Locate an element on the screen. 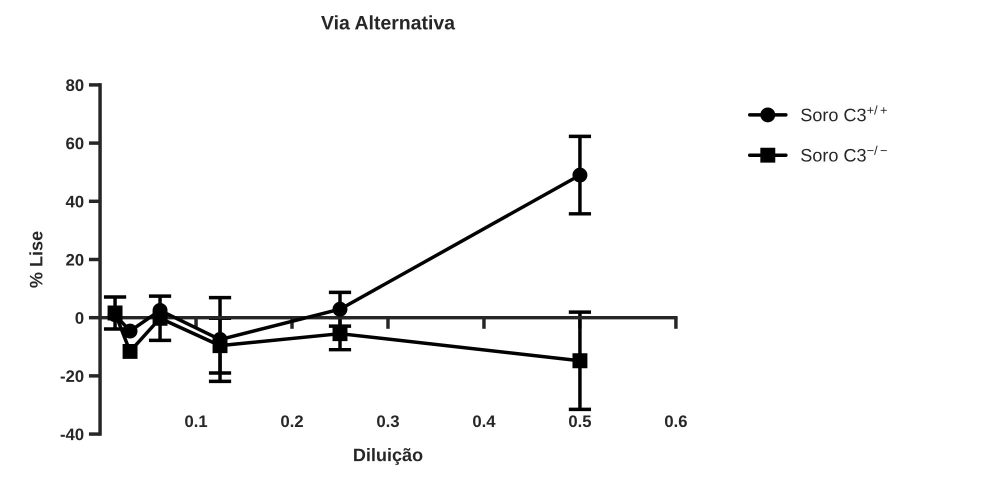 This screenshot has height=477, width=981. legend-label: Soro C3$^{−/−}$ is located at coordinates (844, 154).